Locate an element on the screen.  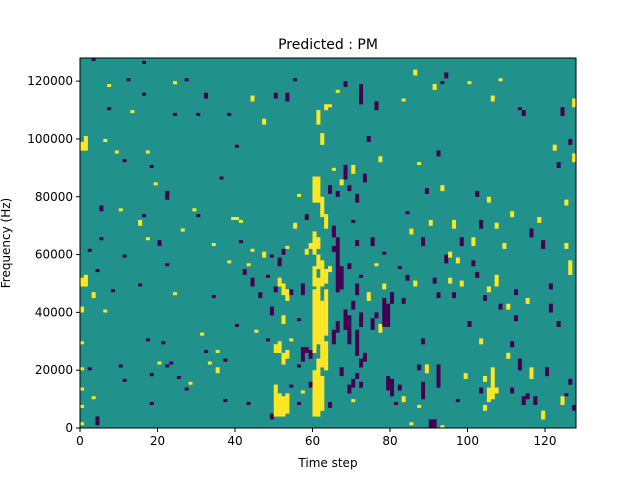
y-tick-label: 20000 is located at coordinates (54, 370).